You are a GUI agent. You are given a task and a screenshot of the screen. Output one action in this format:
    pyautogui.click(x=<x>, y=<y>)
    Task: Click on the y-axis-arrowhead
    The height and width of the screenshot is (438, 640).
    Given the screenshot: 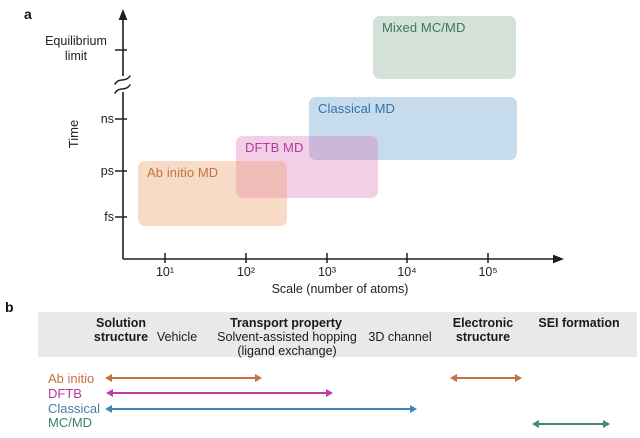 What is the action you would take?
    pyautogui.click(x=123, y=14)
    